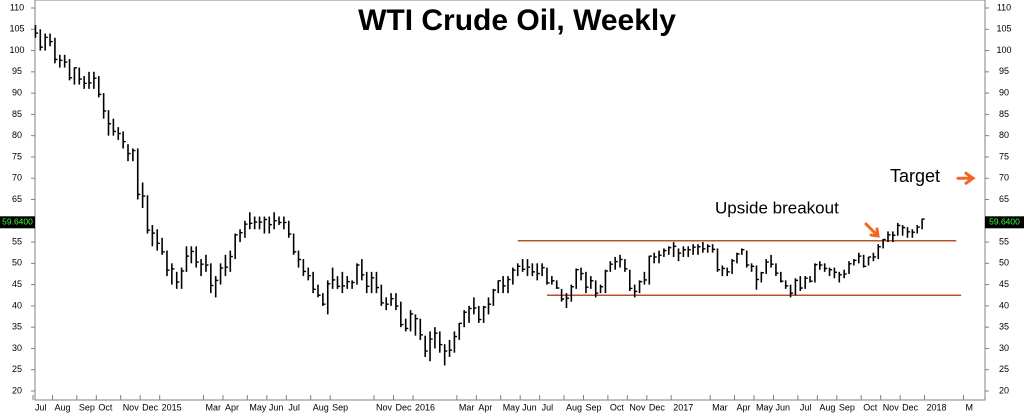 Image resolution: width=1024 pixels, height=419 pixels. Describe the element at coordinates (1004, 263) in the screenshot. I see `y2-tick-label: 50` at that location.